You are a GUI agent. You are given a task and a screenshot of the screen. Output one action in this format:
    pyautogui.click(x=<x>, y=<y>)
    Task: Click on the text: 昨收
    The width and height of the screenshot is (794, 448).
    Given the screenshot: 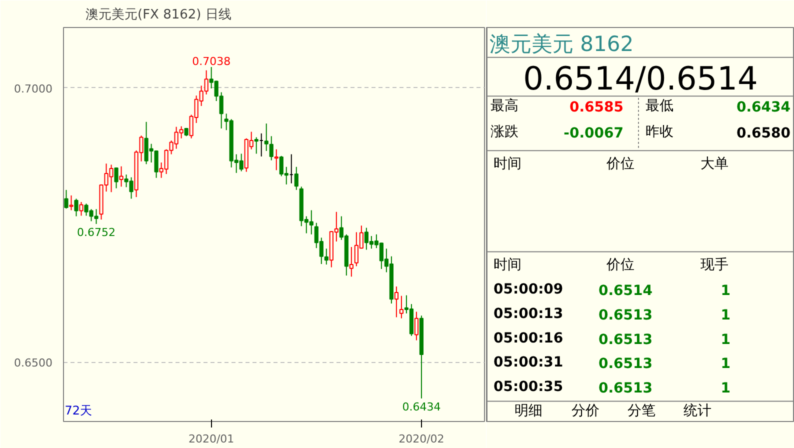 What is the action you would take?
    pyautogui.click(x=660, y=132)
    